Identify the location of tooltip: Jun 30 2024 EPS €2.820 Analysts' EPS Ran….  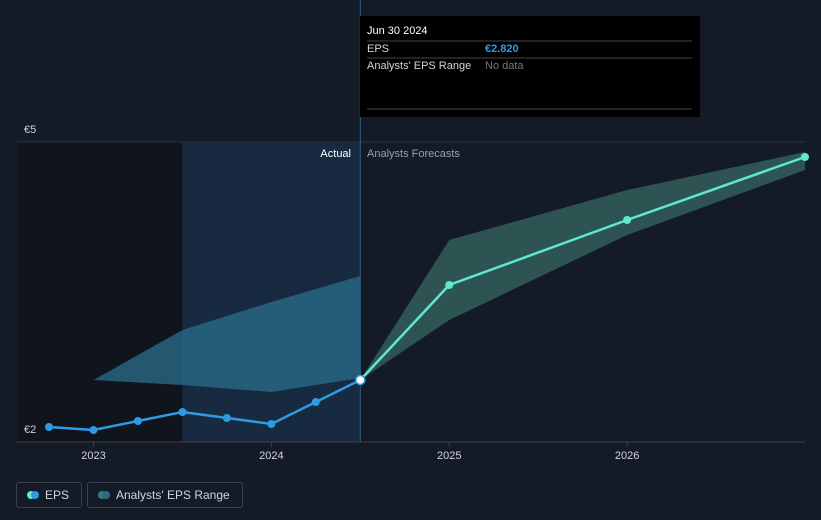
(530, 66).